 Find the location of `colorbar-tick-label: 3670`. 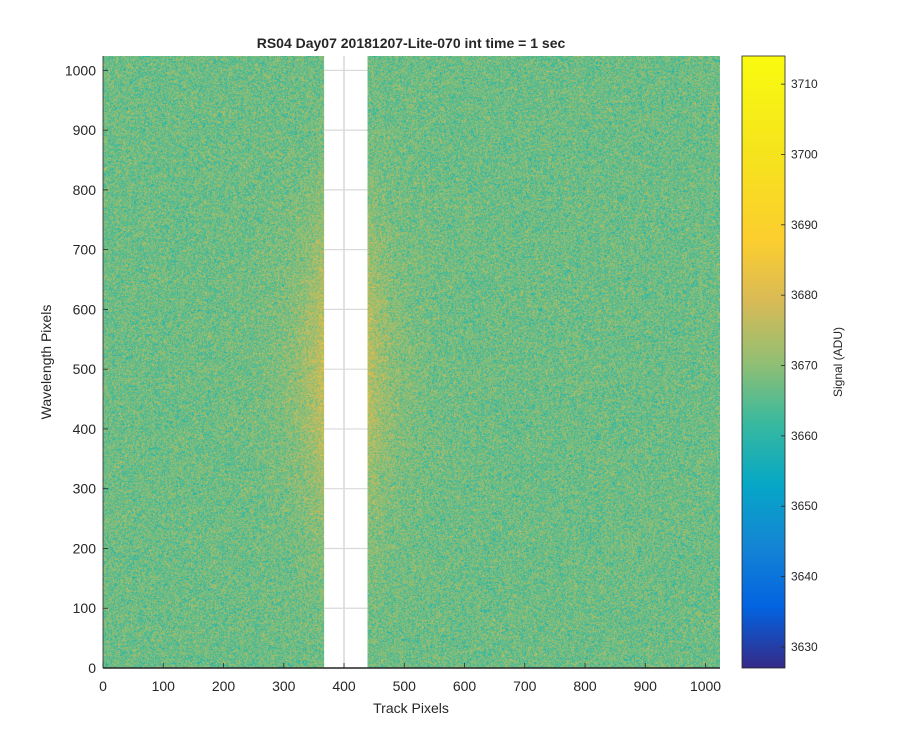

colorbar-tick-label: 3670 is located at coordinates (804, 366).